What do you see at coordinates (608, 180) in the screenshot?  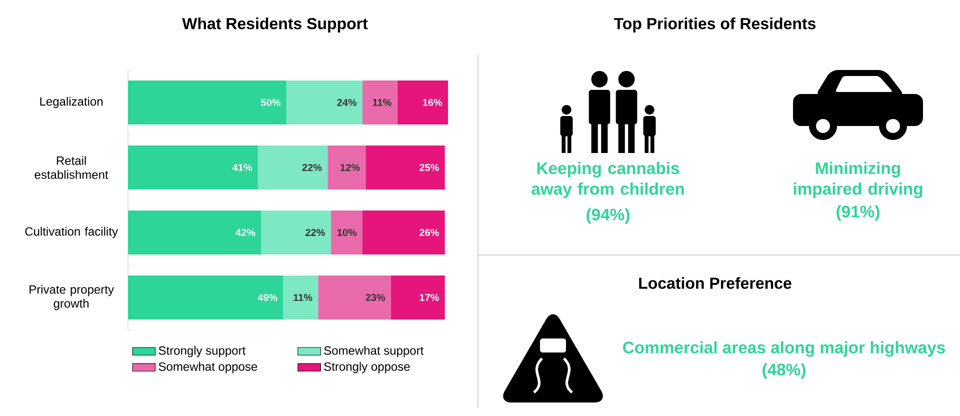 I see `text: Keeping cannabis away from children` at bounding box center [608, 180].